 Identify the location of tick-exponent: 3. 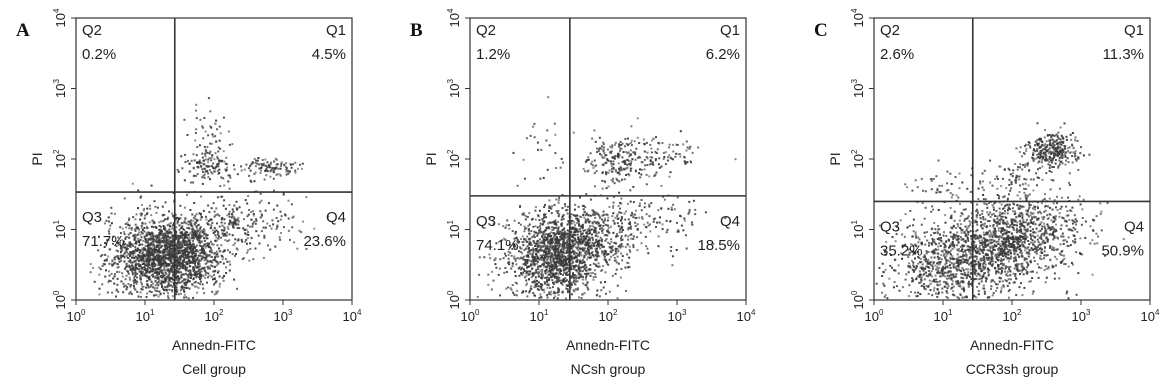
(56, 80).